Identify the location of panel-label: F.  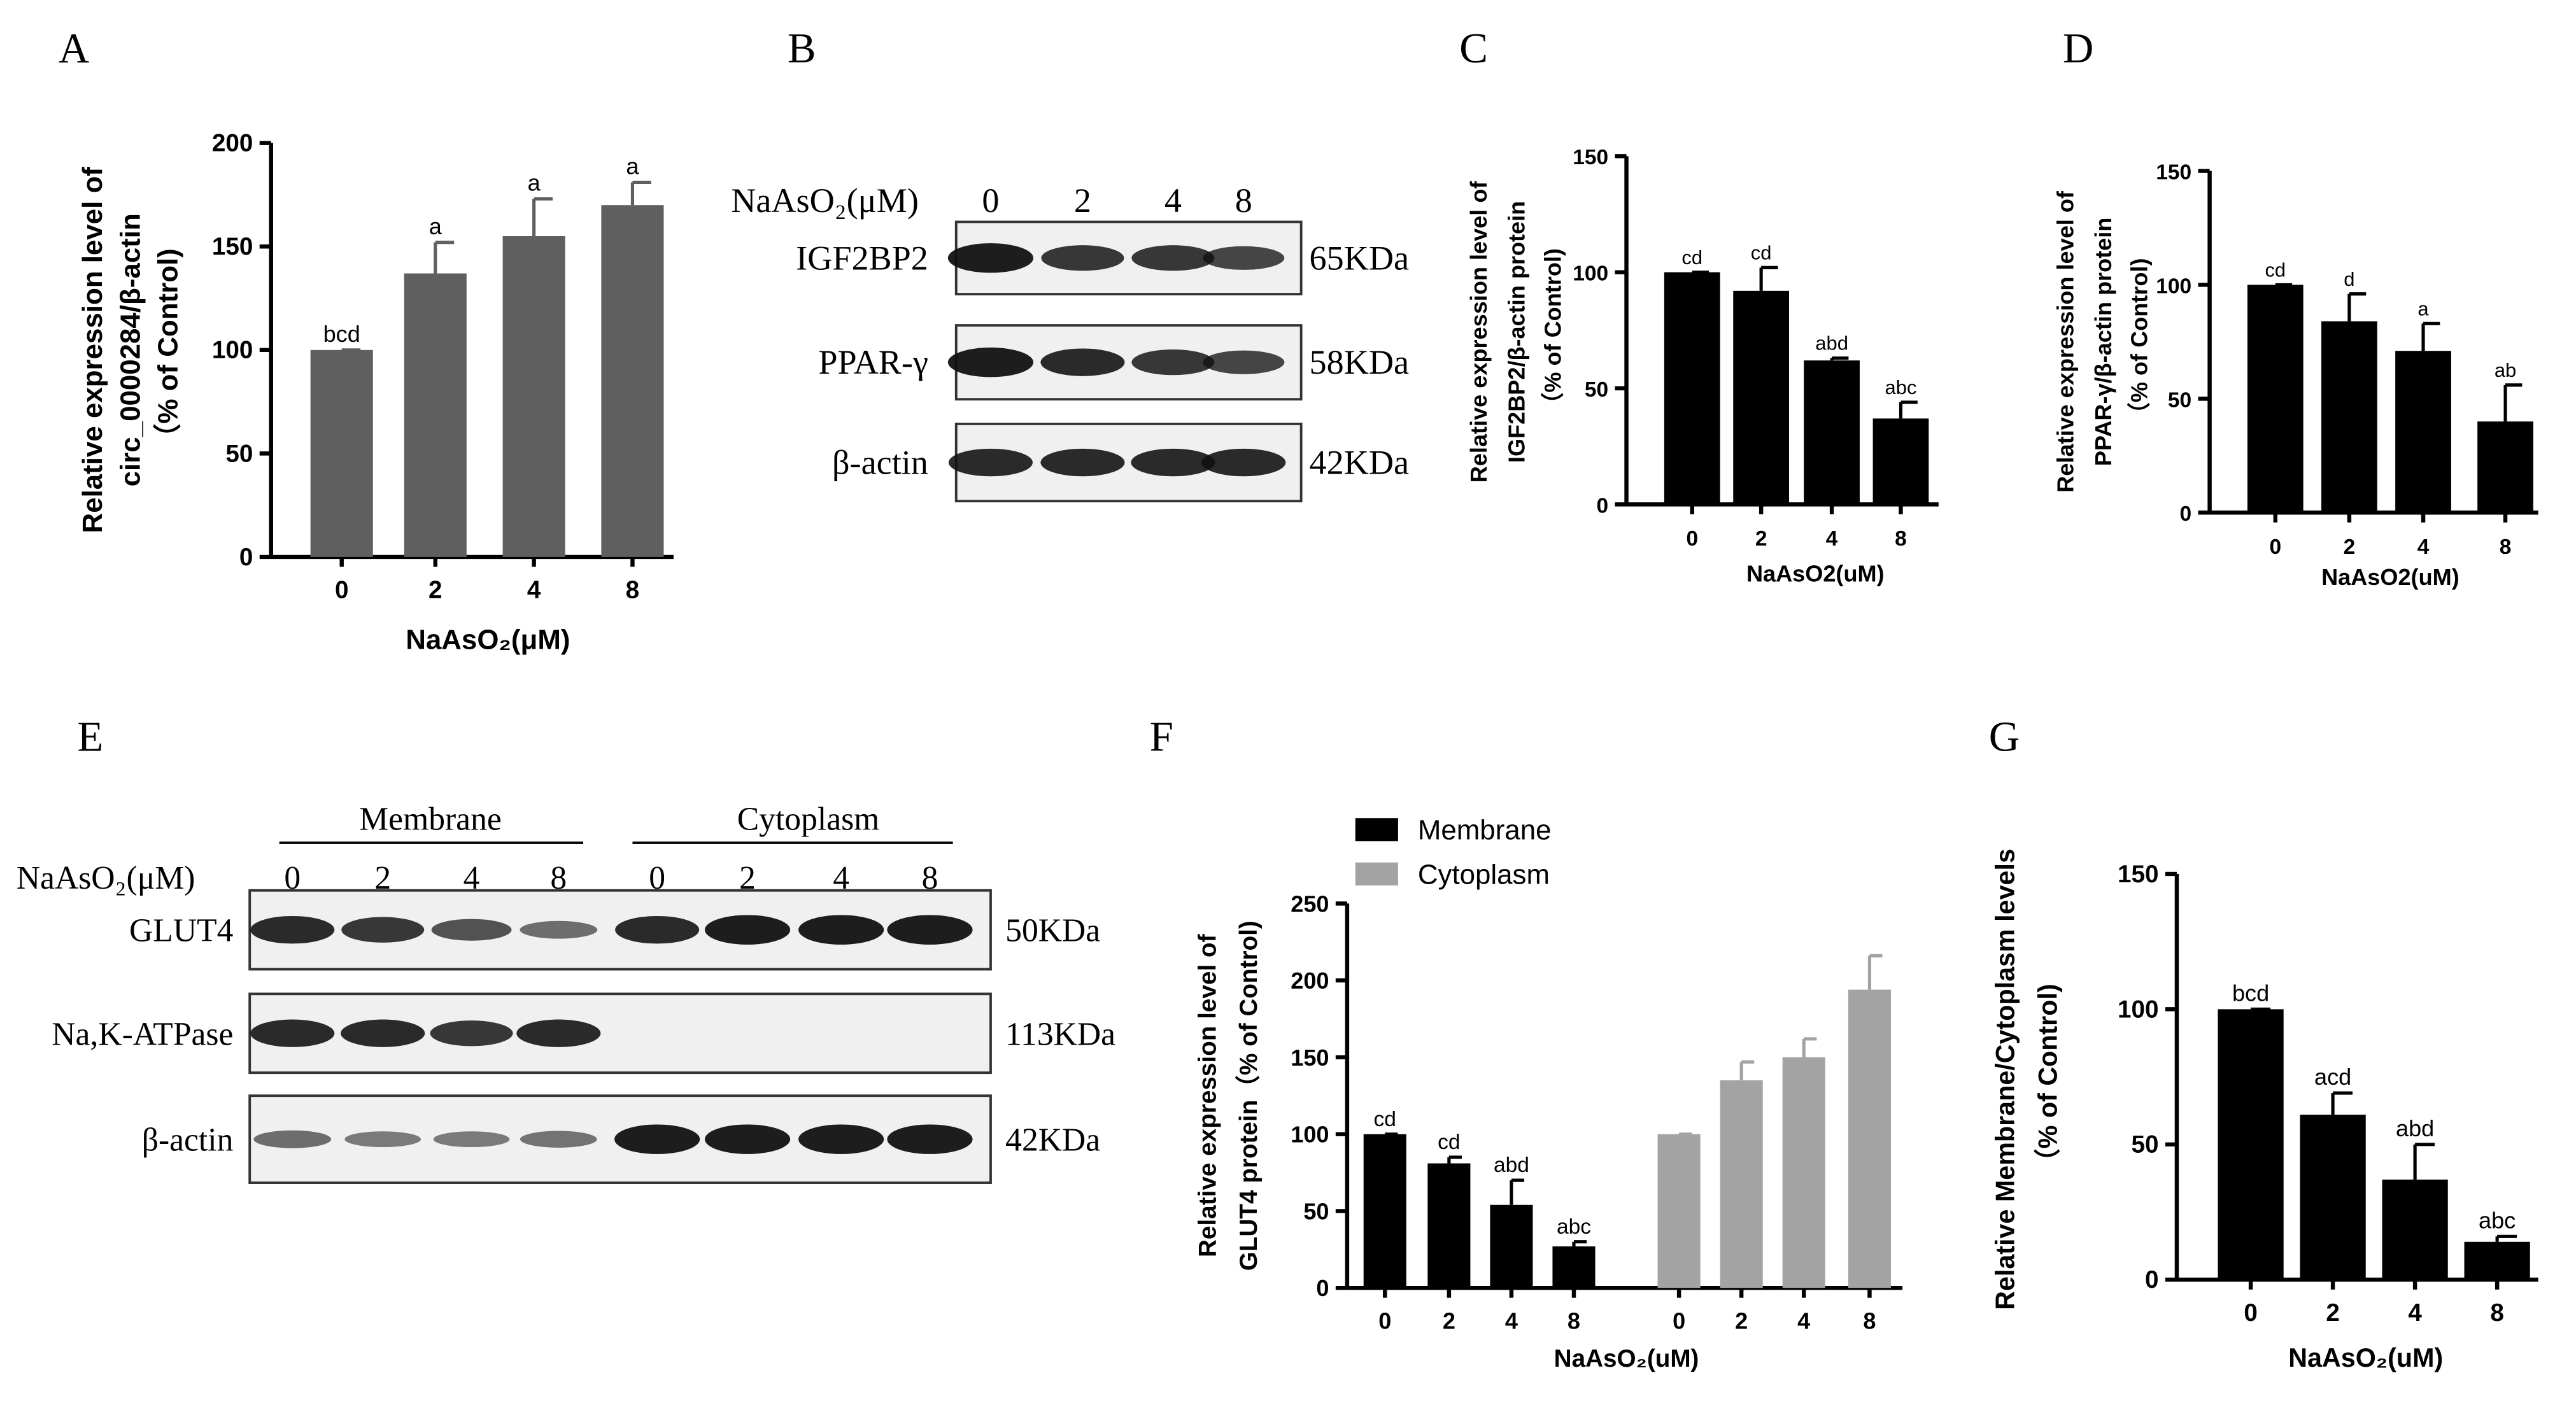
(1161, 736).